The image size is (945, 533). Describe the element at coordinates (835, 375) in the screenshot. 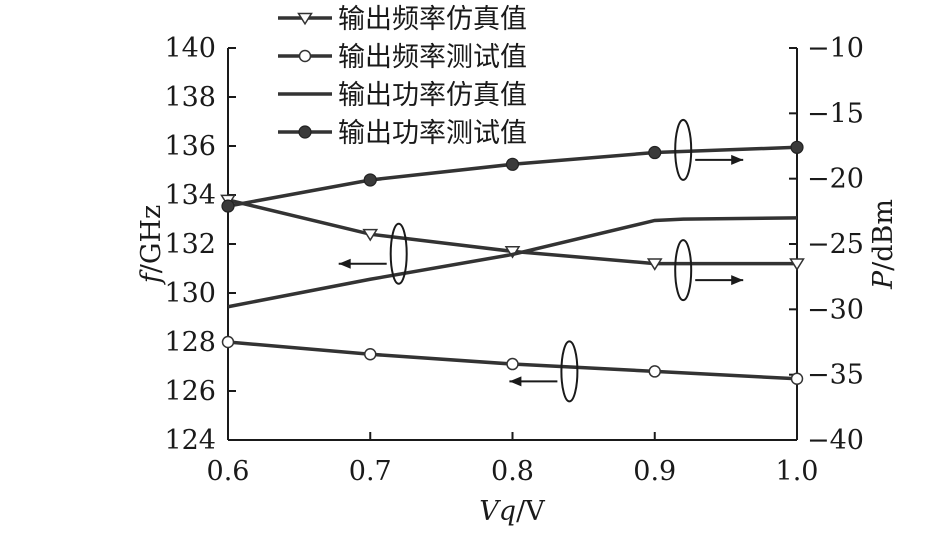

I see `y-right-tick-label: −35` at that location.